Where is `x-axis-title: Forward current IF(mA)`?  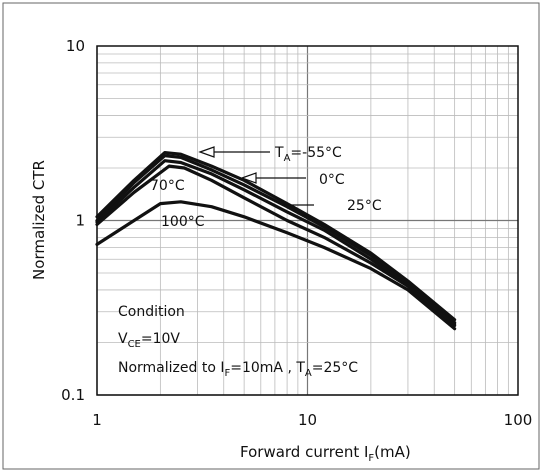 x-axis-title: Forward current IF(mA) is located at coordinates (325, 453).